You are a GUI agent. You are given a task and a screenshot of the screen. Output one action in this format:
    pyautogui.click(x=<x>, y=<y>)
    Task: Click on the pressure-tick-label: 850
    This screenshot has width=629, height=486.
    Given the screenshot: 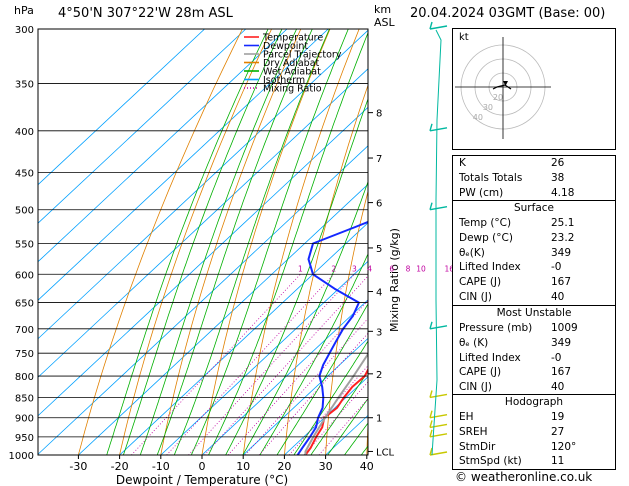 What is the action you would take?
    pyautogui.click(x=24, y=398)
    